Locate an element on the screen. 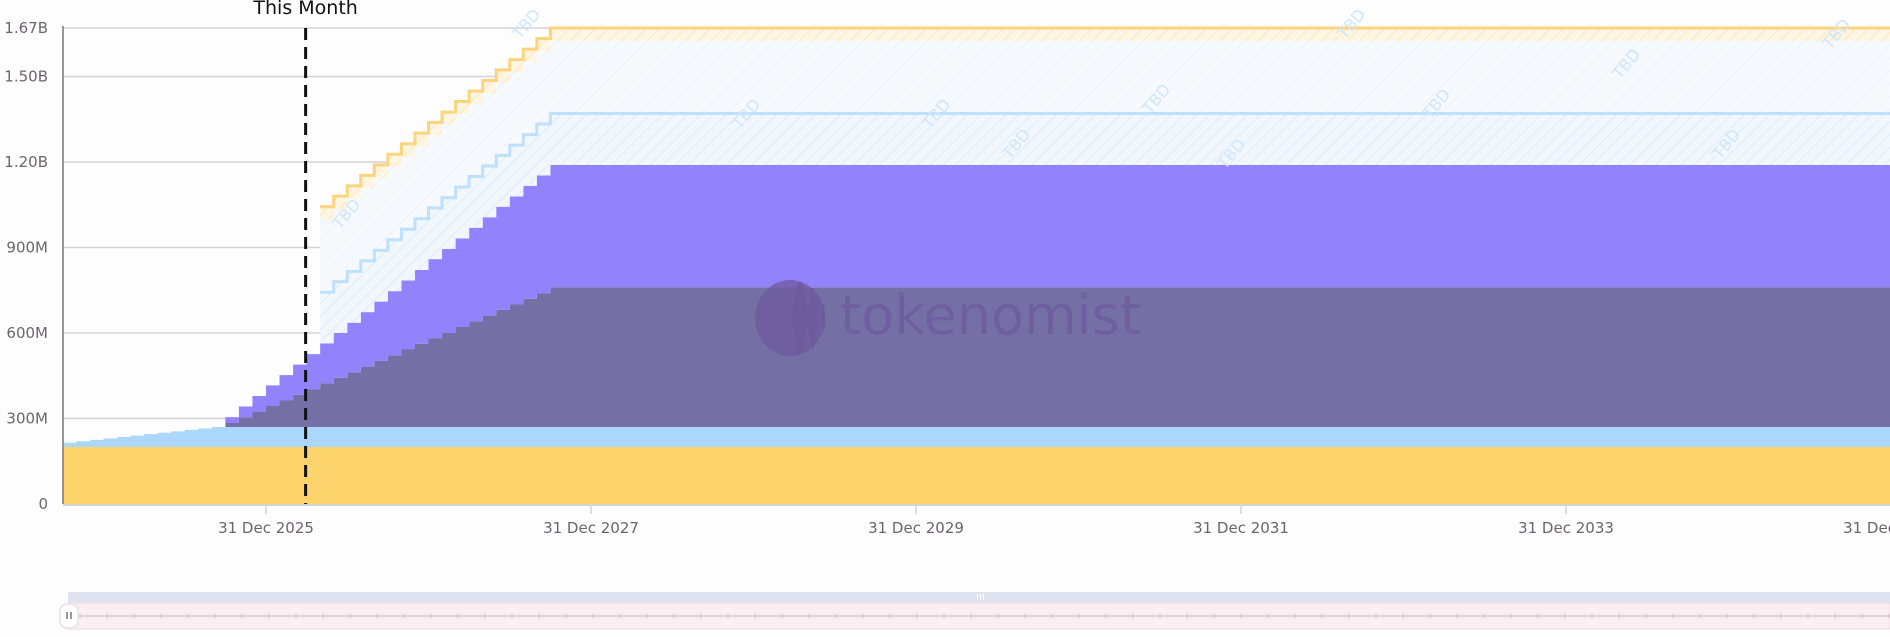 The image size is (1890, 637). x-tick-label: 31 Dec 2031 is located at coordinates (1241, 528).